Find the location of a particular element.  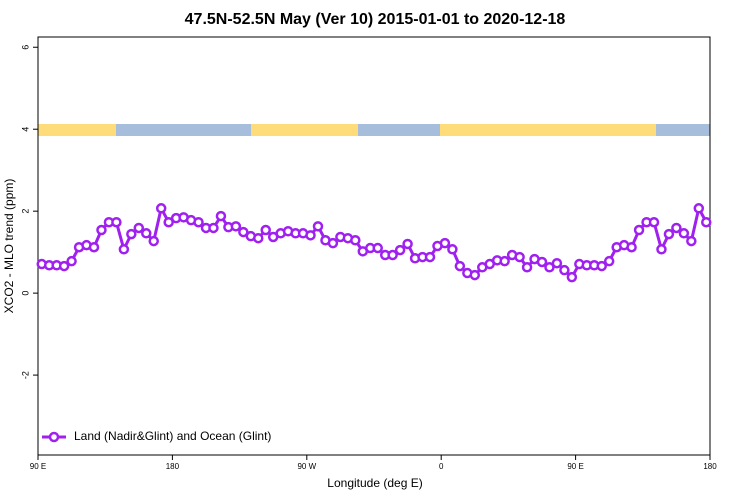

legend-marker is located at coordinates (54, 437).